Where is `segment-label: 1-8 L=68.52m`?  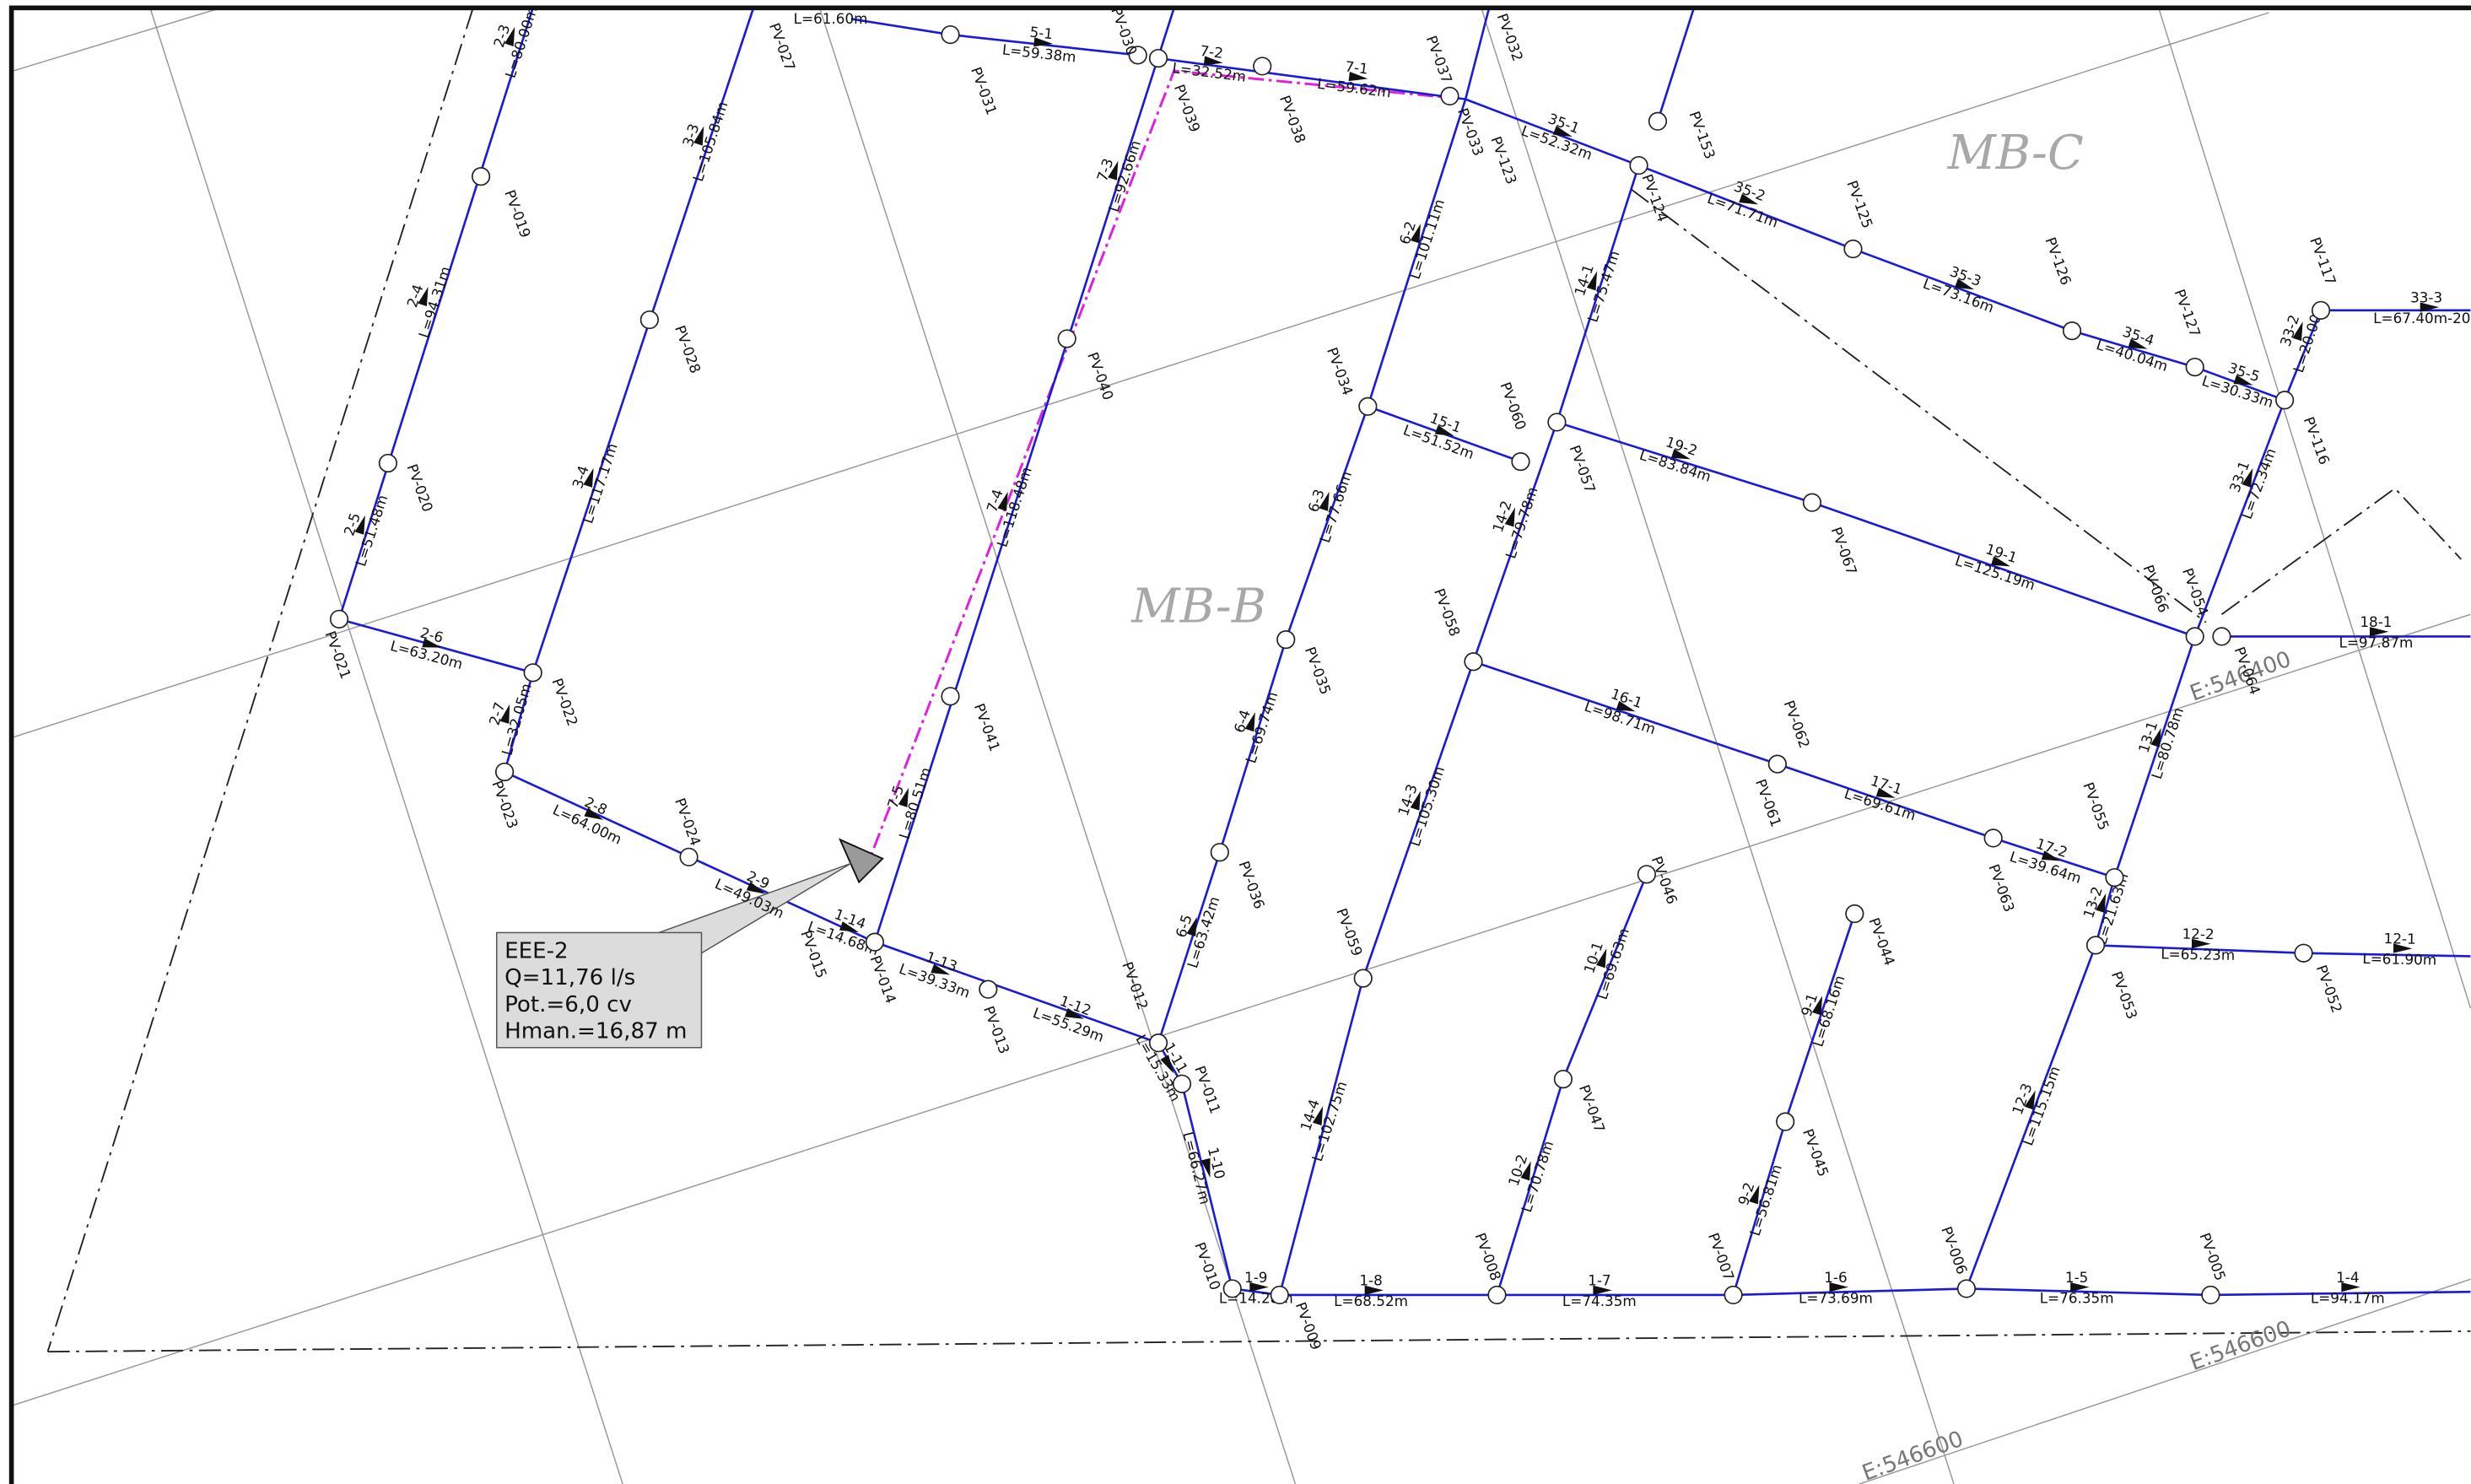
segment-label: 1-8 L=68.52m is located at coordinates (1371, 1290).